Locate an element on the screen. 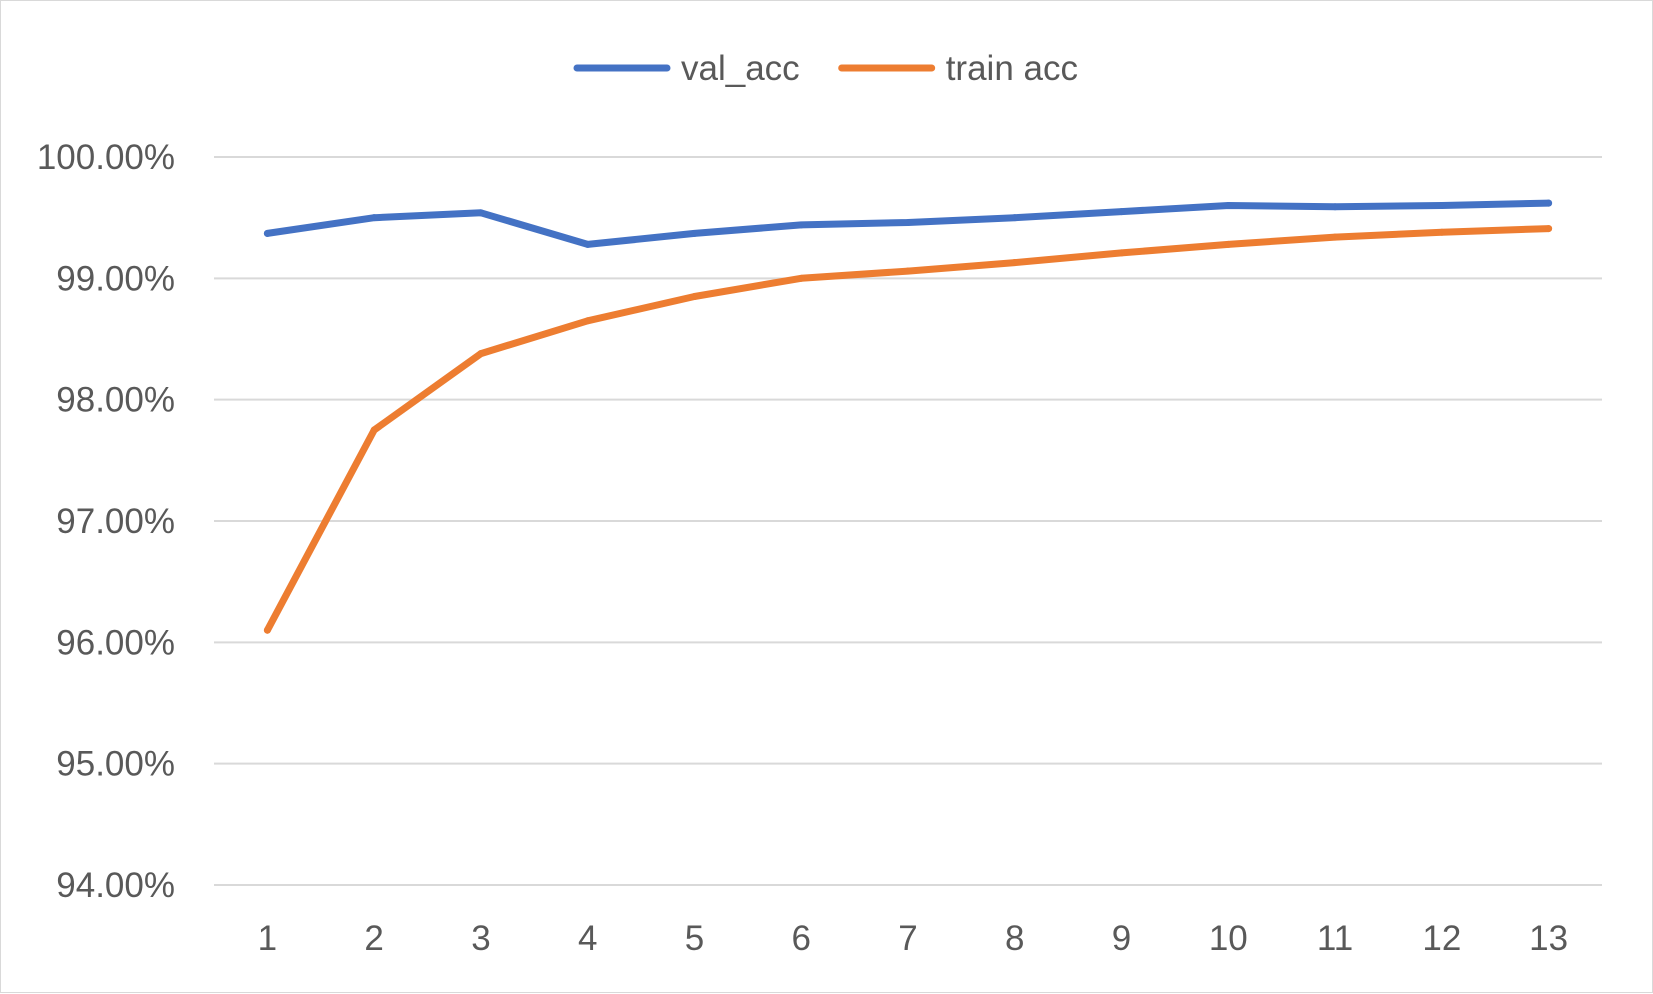  legend-item-train-acc: train acc is located at coordinates (958, 68).